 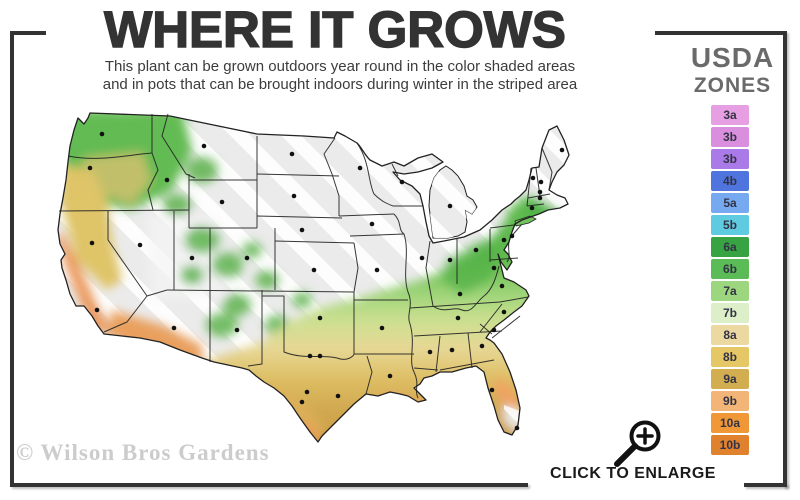 What do you see at coordinates (730, 291) in the screenshot?
I see `legend-zone-7a: 7a` at bounding box center [730, 291].